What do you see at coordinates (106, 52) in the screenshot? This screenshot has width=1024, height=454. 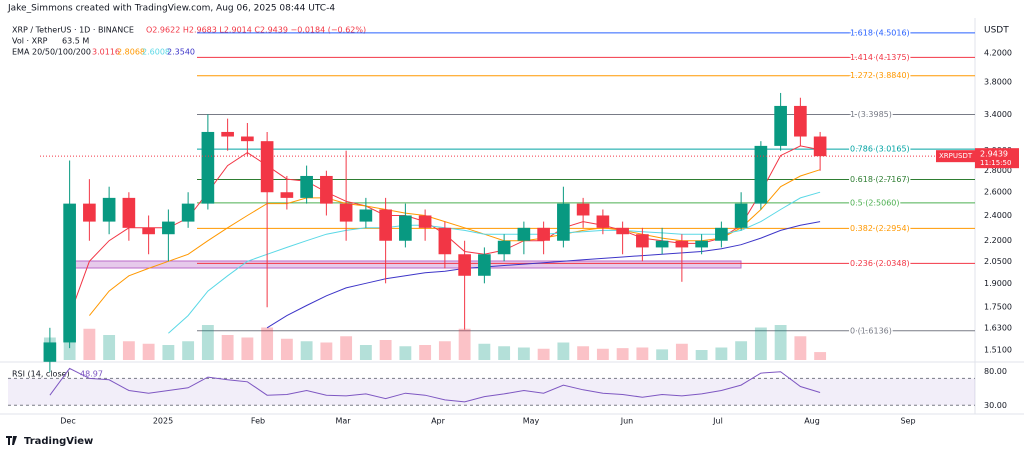 I see `ema-last-value: 3.0116` at bounding box center [106, 52].